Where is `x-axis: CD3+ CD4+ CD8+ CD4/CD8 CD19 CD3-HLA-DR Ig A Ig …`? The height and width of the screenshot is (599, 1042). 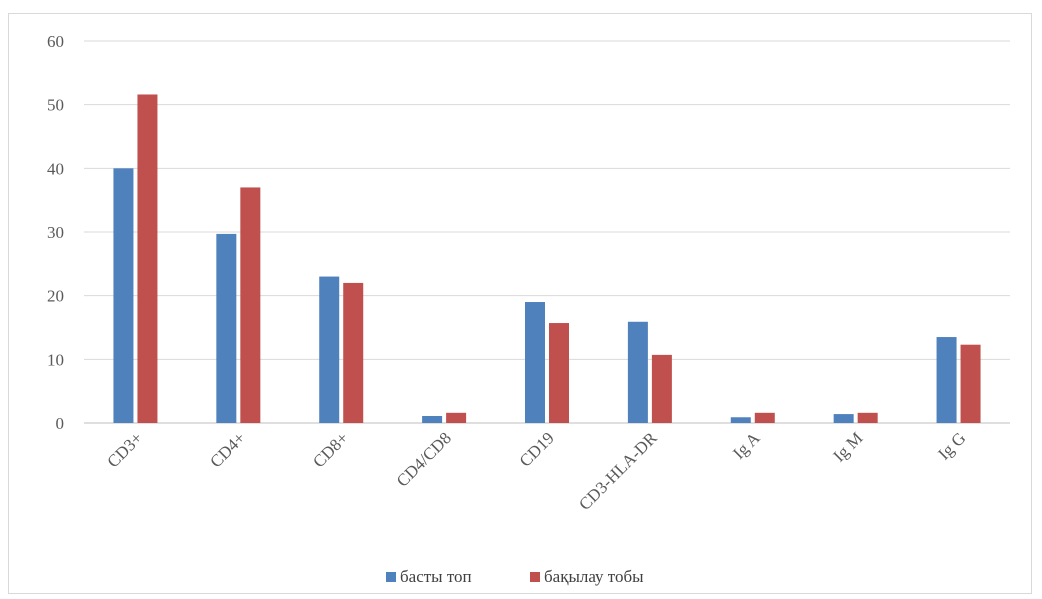 x-axis: CD3+ CD4+ CD8+ CD4/CD8 CD19 CD3-HLA-DR Ig A Ig … is located at coordinates (536, 471).